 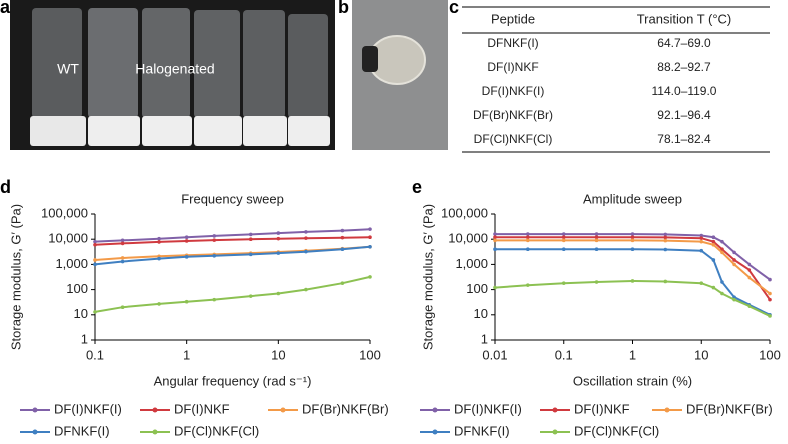 I want to click on x-tick-label: 0.01, so click(x=494, y=354).